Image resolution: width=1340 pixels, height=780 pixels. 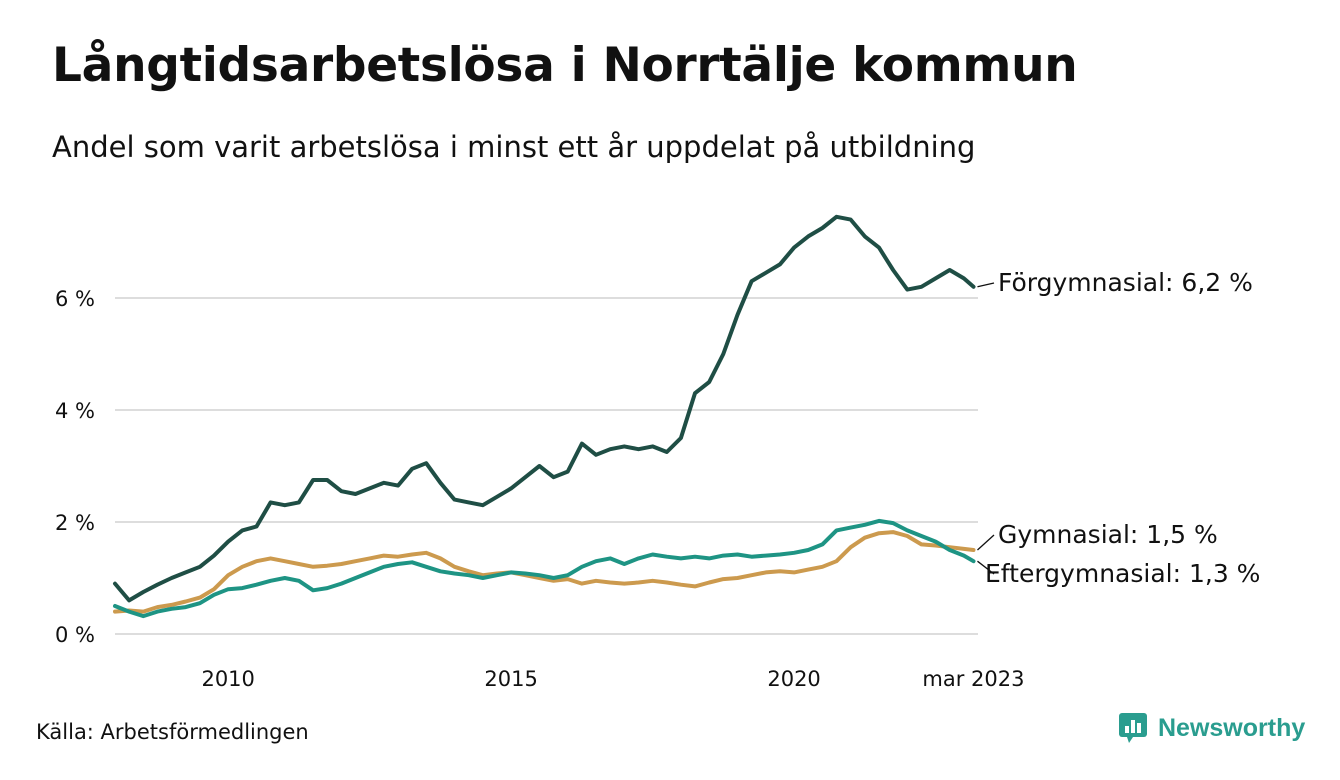 What do you see at coordinates (973, 679) in the screenshot?
I see `x-tick-label: mar 2023` at bounding box center [973, 679].